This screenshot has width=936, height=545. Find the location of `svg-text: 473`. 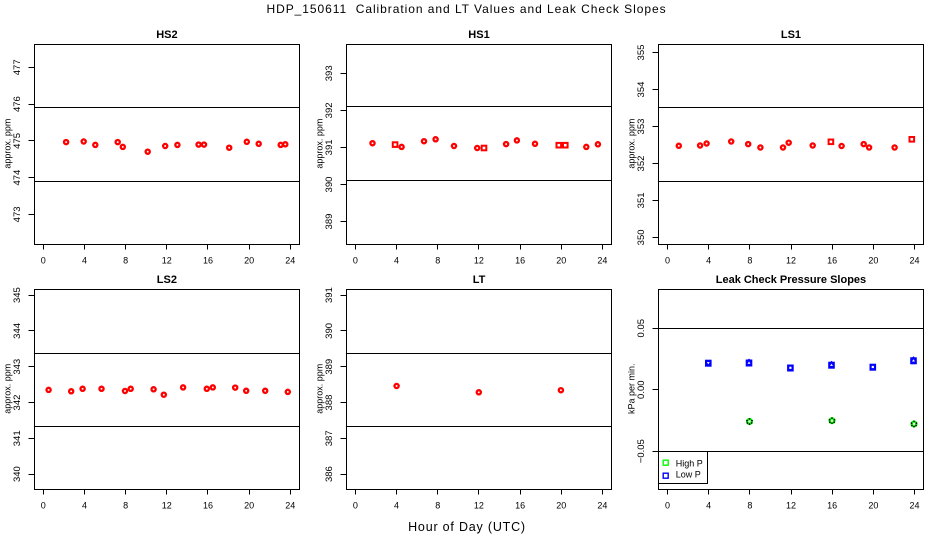

svg-text: 473 is located at coordinates (17, 214).